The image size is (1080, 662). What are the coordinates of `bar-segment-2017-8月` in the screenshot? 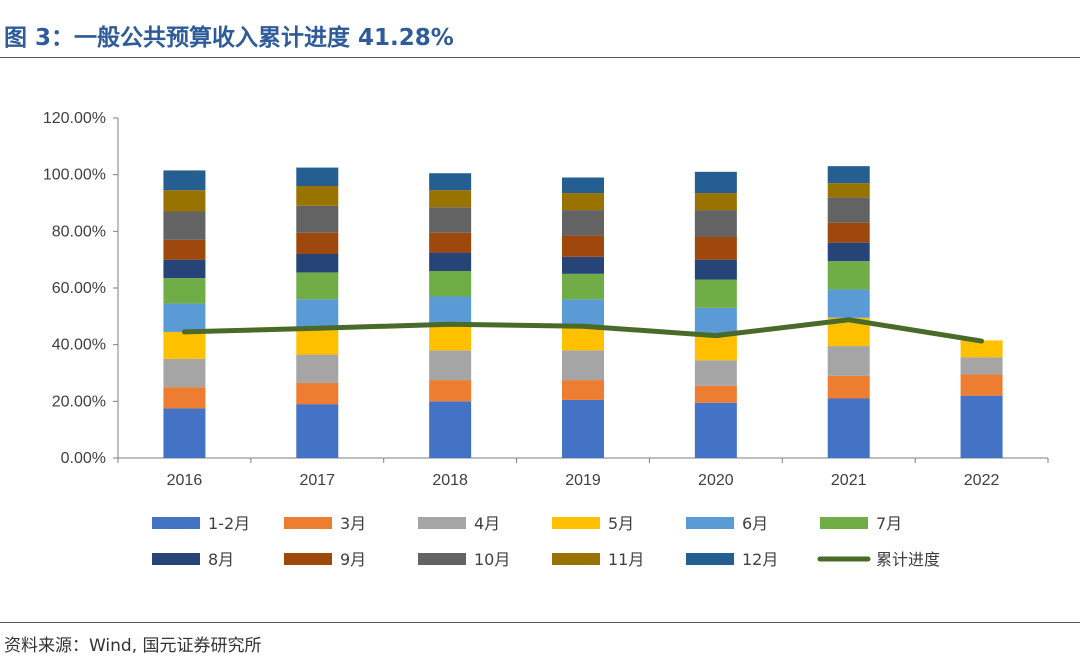 It's located at (317, 263).